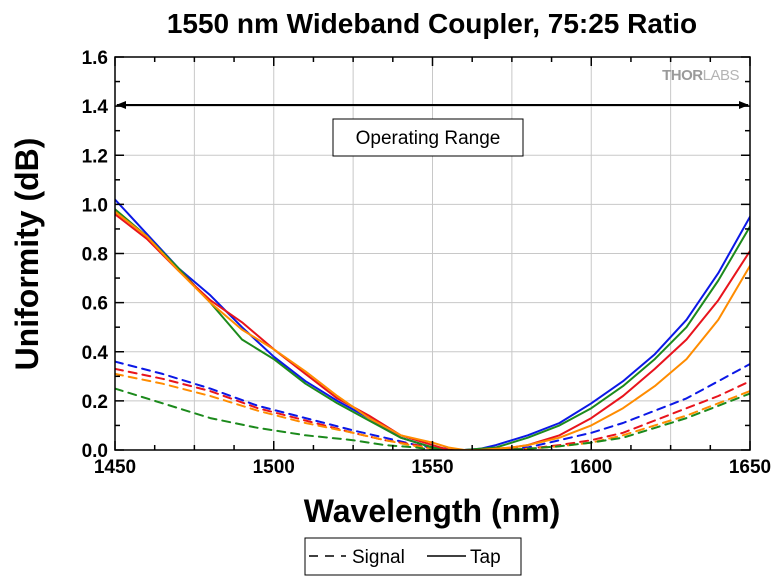  Describe the element at coordinates (95, 205) in the screenshot. I see `y-tick-label: 1.0` at that location.